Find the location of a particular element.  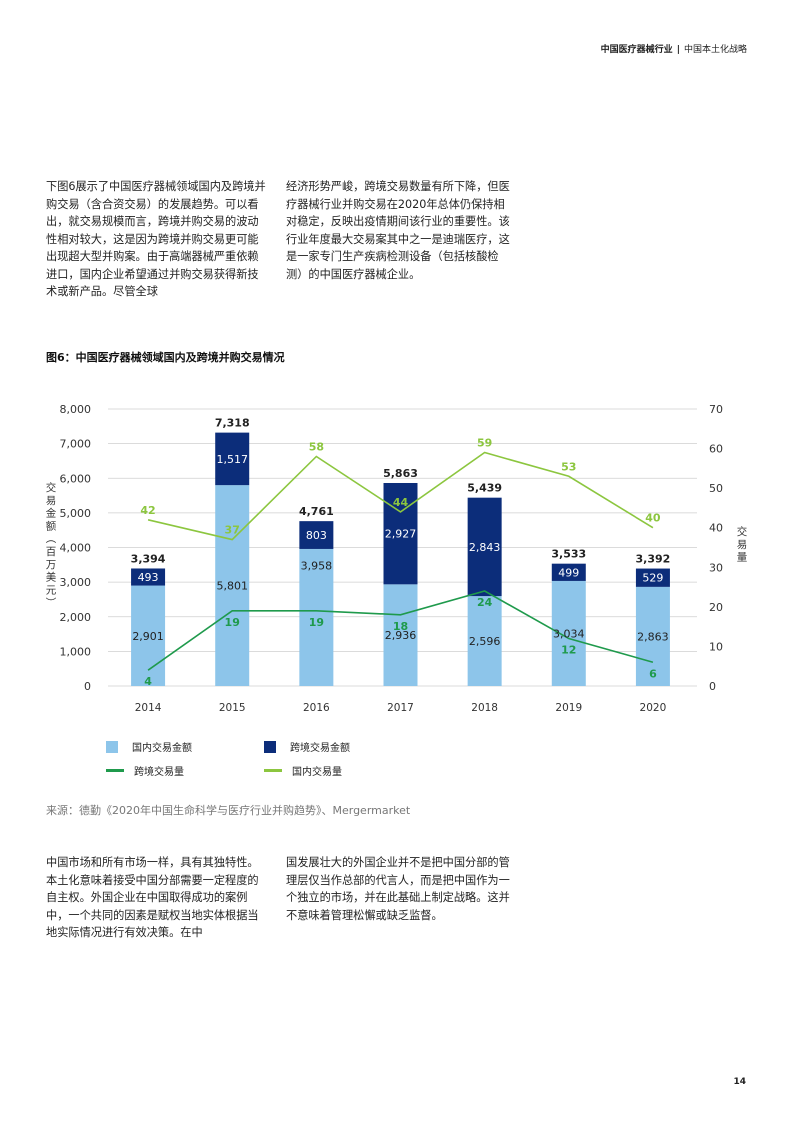

bar-total-label: 3,533 is located at coordinates (568, 554).